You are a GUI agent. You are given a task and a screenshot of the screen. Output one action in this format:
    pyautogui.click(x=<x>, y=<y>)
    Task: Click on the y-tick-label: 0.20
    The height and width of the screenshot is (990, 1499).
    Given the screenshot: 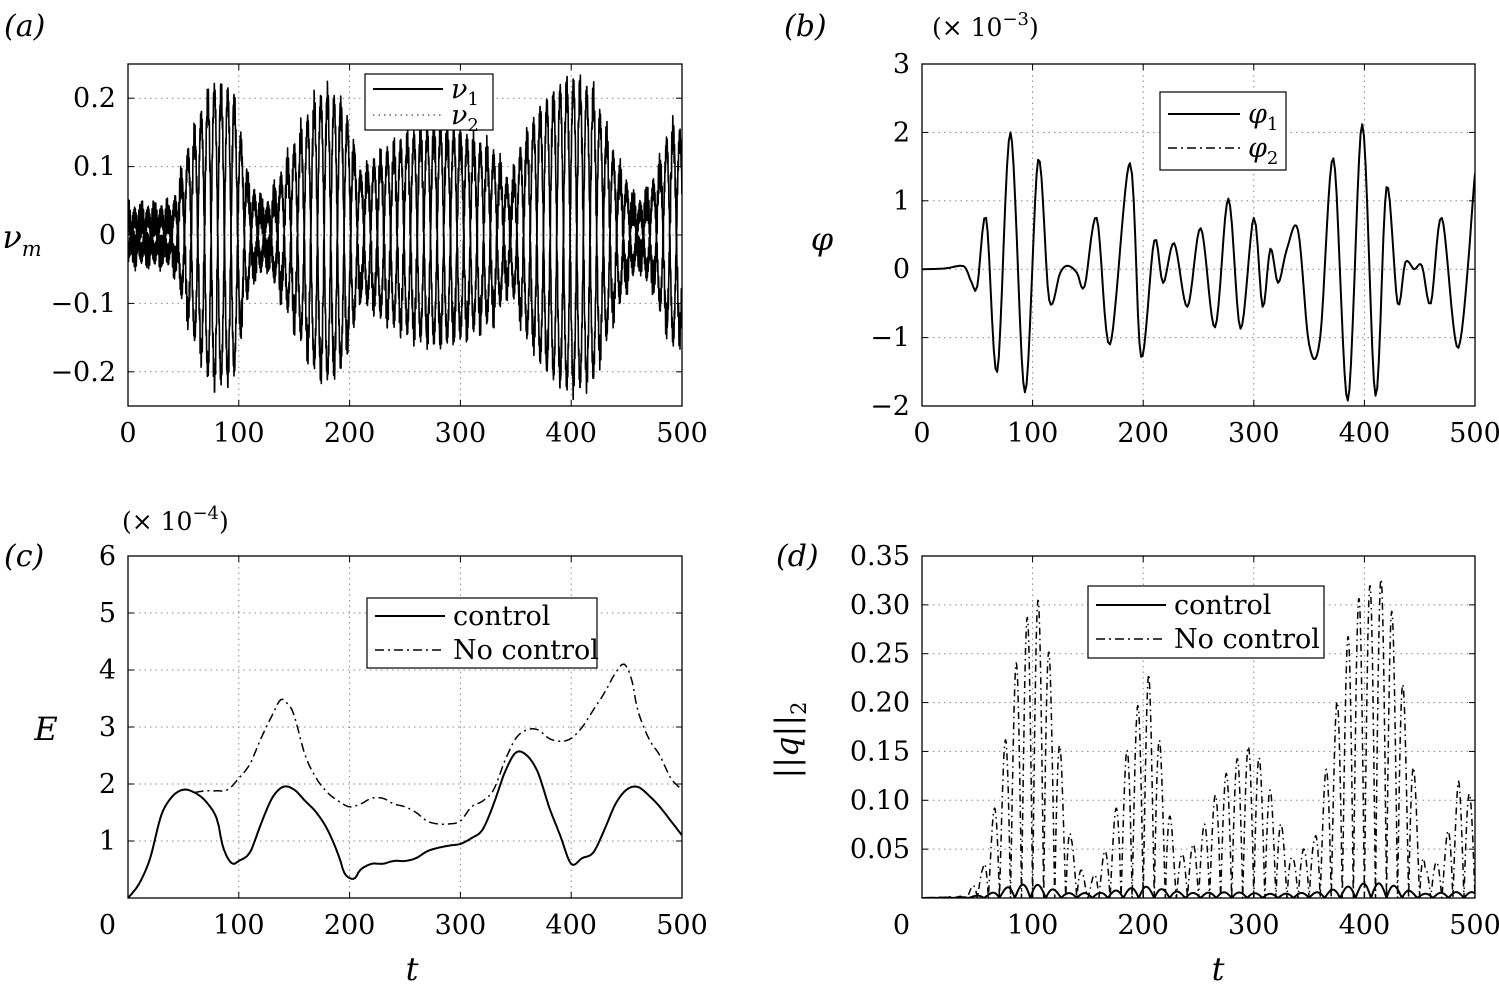 What is the action you would take?
    pyautogui.click(x=880, y=703)
    